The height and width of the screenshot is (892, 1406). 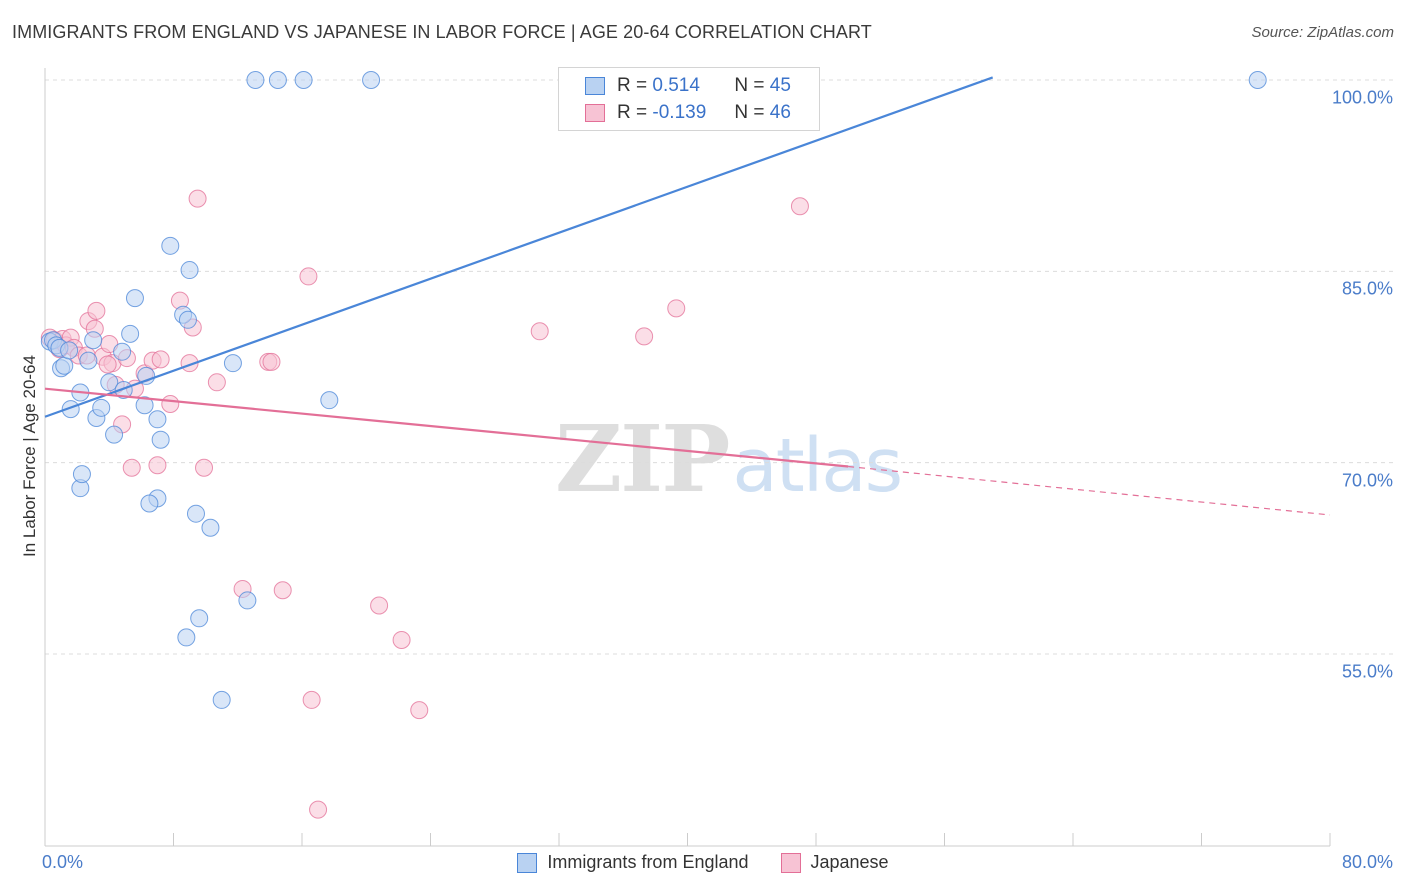 I want to click on r-value-japanese: -0.139, so click(x=679, y=112).